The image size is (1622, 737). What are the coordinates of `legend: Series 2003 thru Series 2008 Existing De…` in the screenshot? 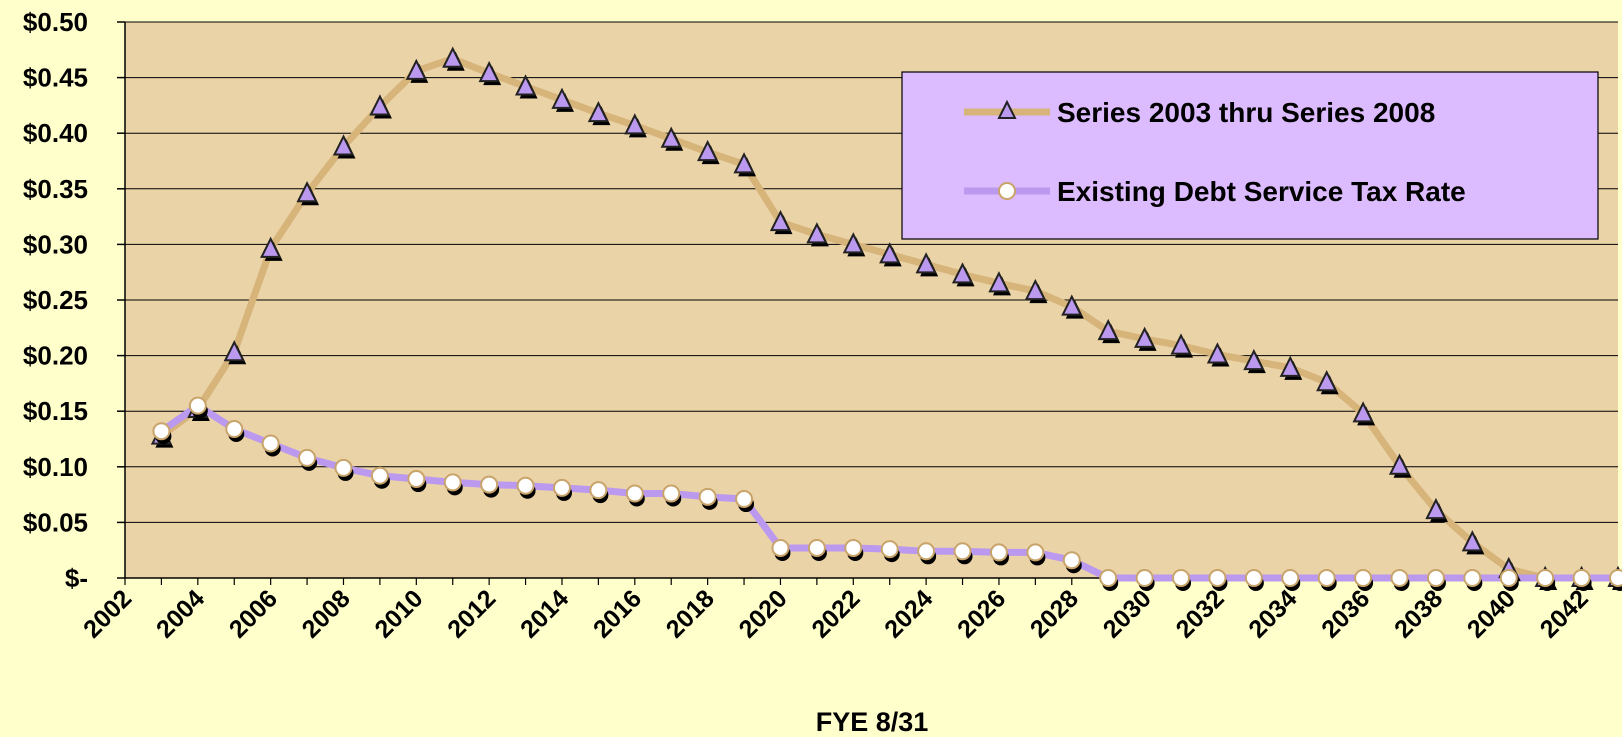 It's located at (1250, 155).